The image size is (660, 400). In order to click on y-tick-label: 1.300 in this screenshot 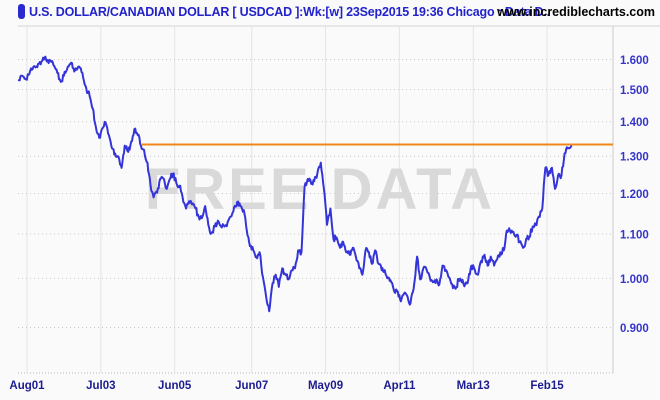, I will do `click(634, 158)`.